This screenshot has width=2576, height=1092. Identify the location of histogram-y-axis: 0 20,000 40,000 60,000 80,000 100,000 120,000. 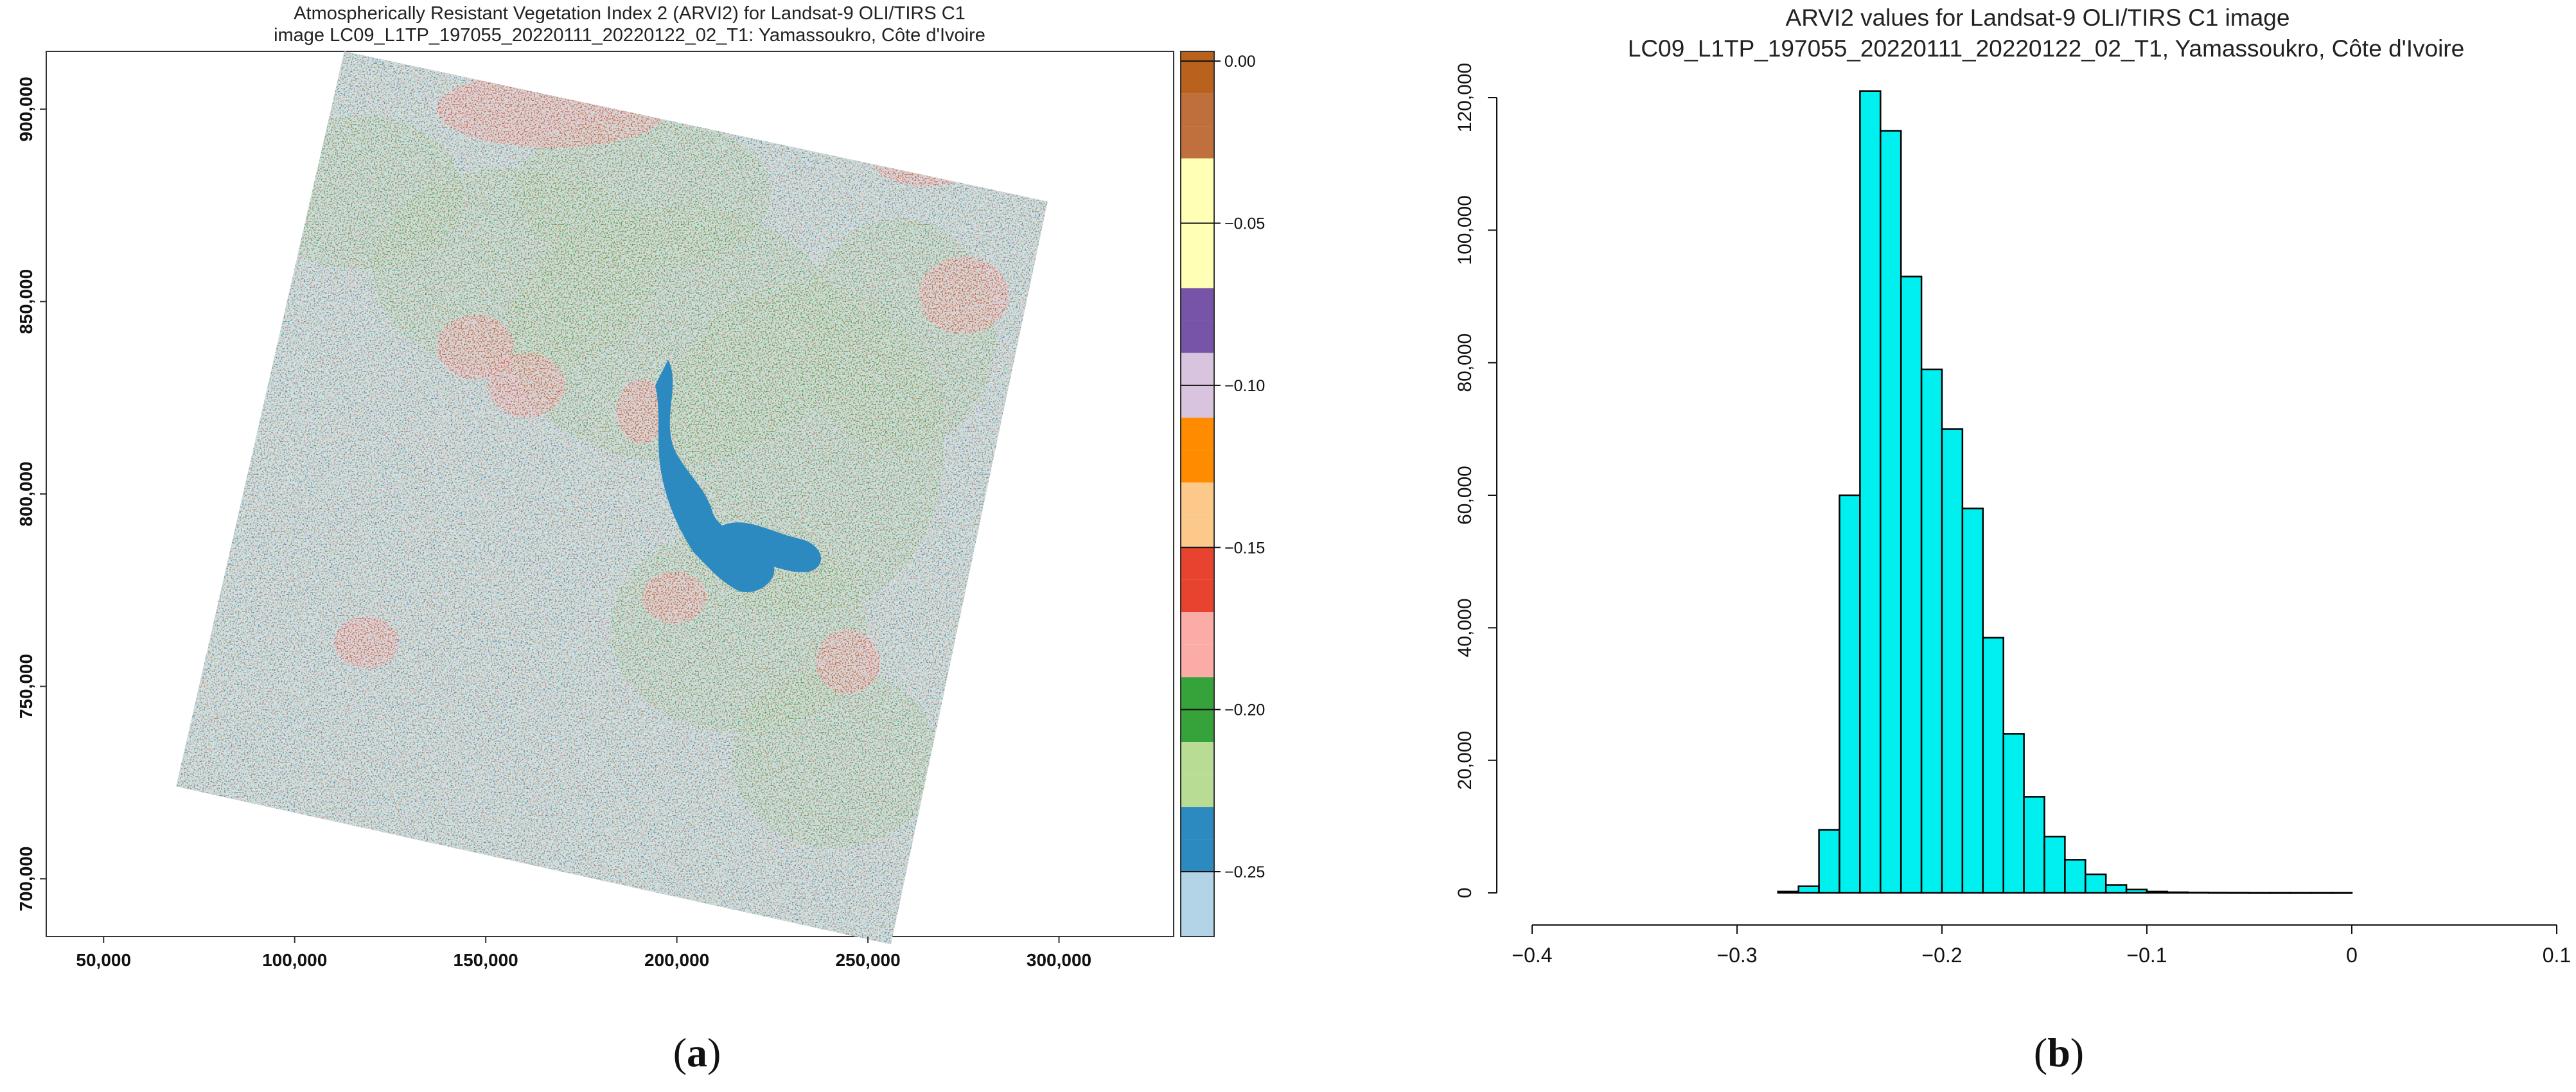
(1475, 481).